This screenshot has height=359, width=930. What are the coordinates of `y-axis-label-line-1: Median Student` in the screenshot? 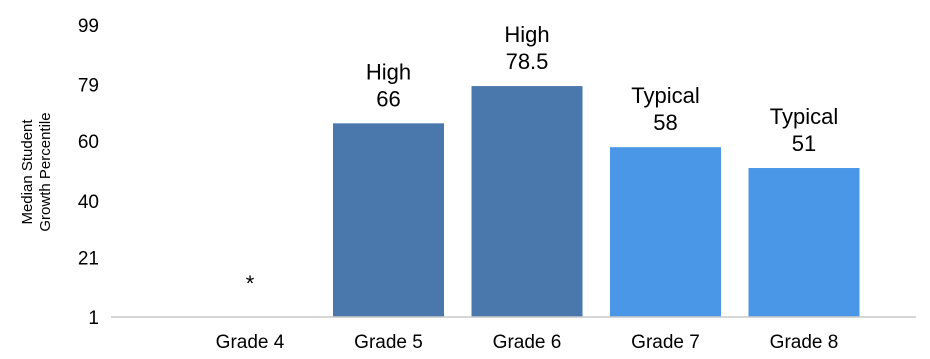 It's located at (27, 172).